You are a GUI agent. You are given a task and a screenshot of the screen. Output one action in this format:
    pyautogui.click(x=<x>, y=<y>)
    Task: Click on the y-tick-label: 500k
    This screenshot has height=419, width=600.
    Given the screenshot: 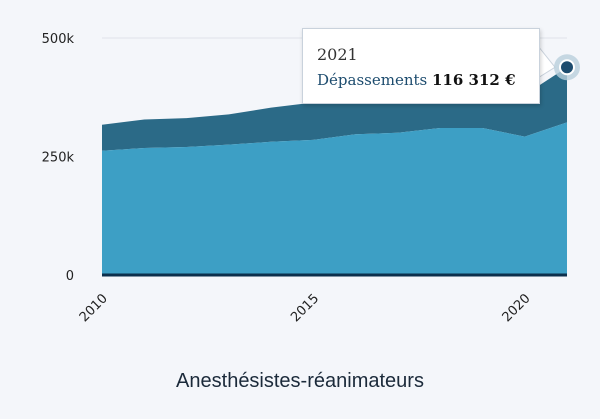 What is the action you would take?
    pyautogui.click(x=58, y=39)
    